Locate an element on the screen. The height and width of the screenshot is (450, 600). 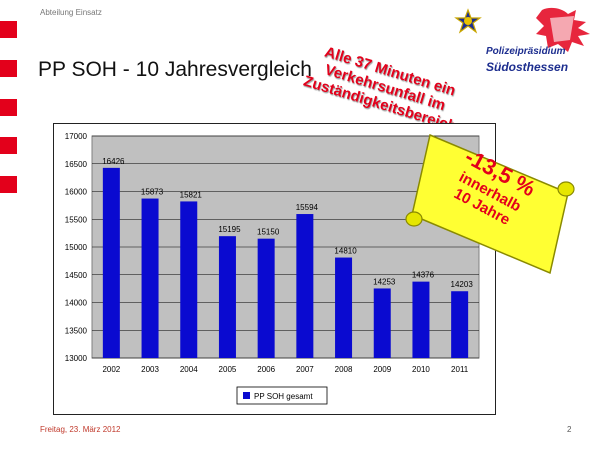
y-tick-label: 16500 is located at coordinates (76, 164).